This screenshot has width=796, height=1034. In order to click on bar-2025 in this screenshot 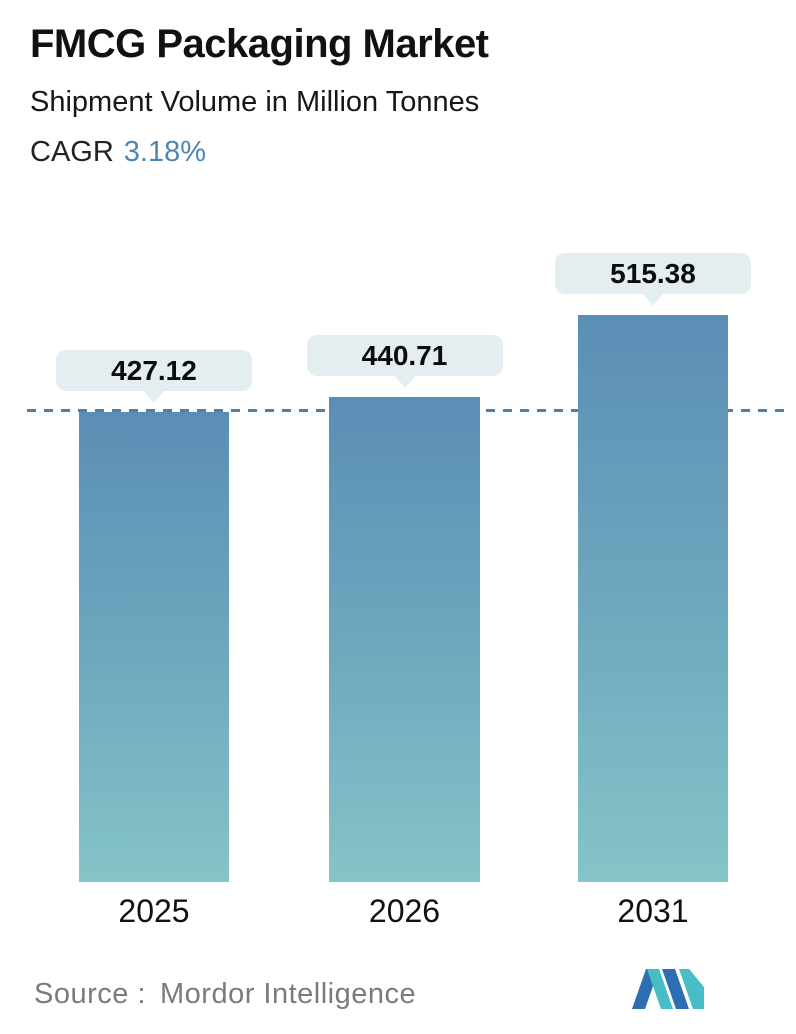, I will do `click(154, 647)`.